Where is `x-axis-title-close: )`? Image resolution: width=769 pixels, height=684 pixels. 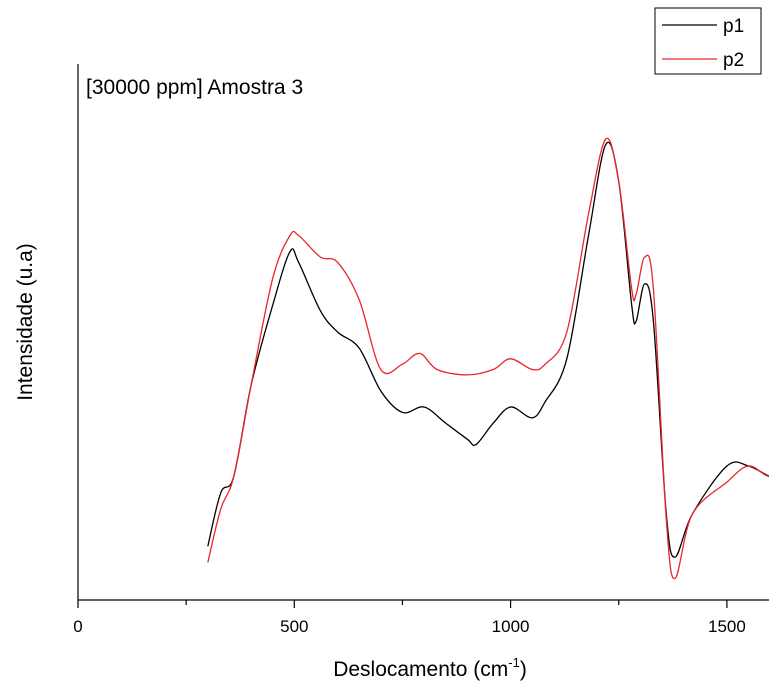 x-axis-title-close: ) is located at coordinates (523, 669).